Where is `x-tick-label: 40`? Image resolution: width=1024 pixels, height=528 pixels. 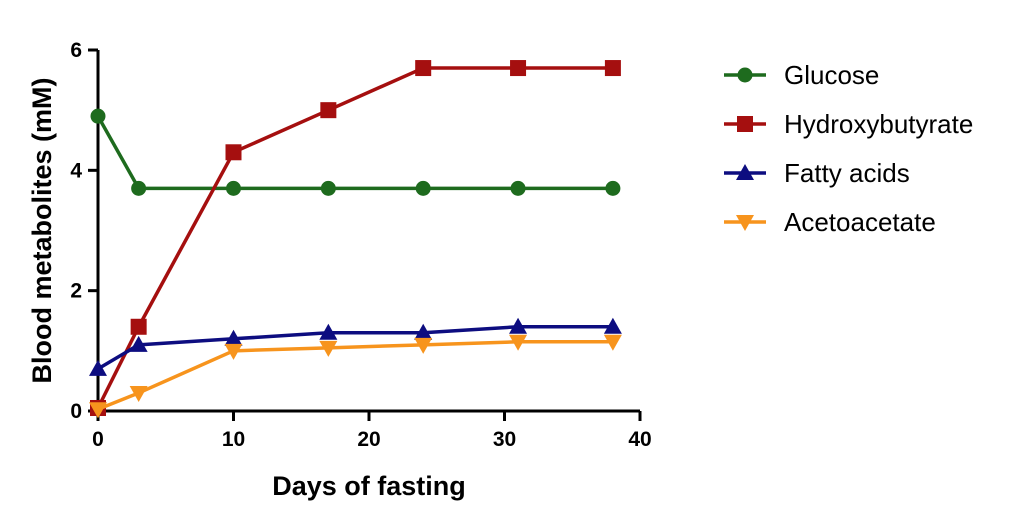 x-tick-label: 40 is located at coordinates (639, 439).